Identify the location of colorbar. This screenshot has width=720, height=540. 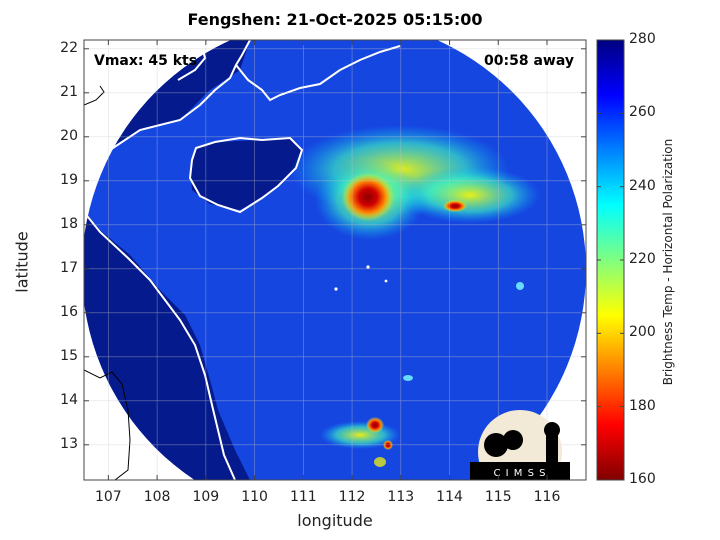
(610, 260).